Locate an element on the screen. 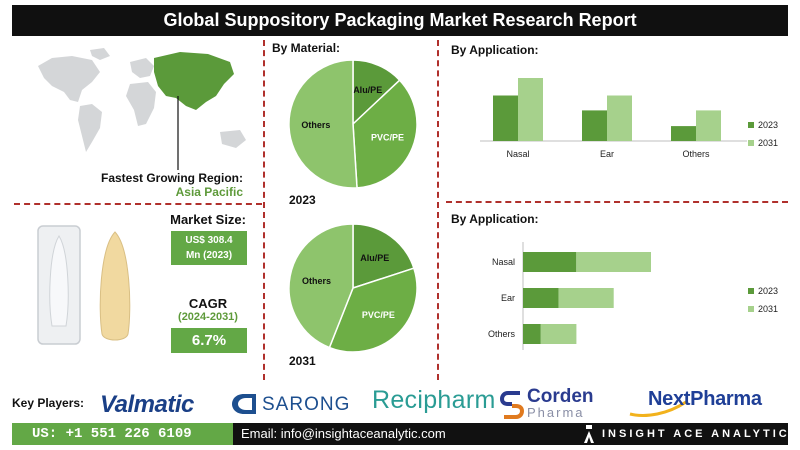  brand-name: INSIGHT ACE ANALYTIC is located at coordinates (696, 434).